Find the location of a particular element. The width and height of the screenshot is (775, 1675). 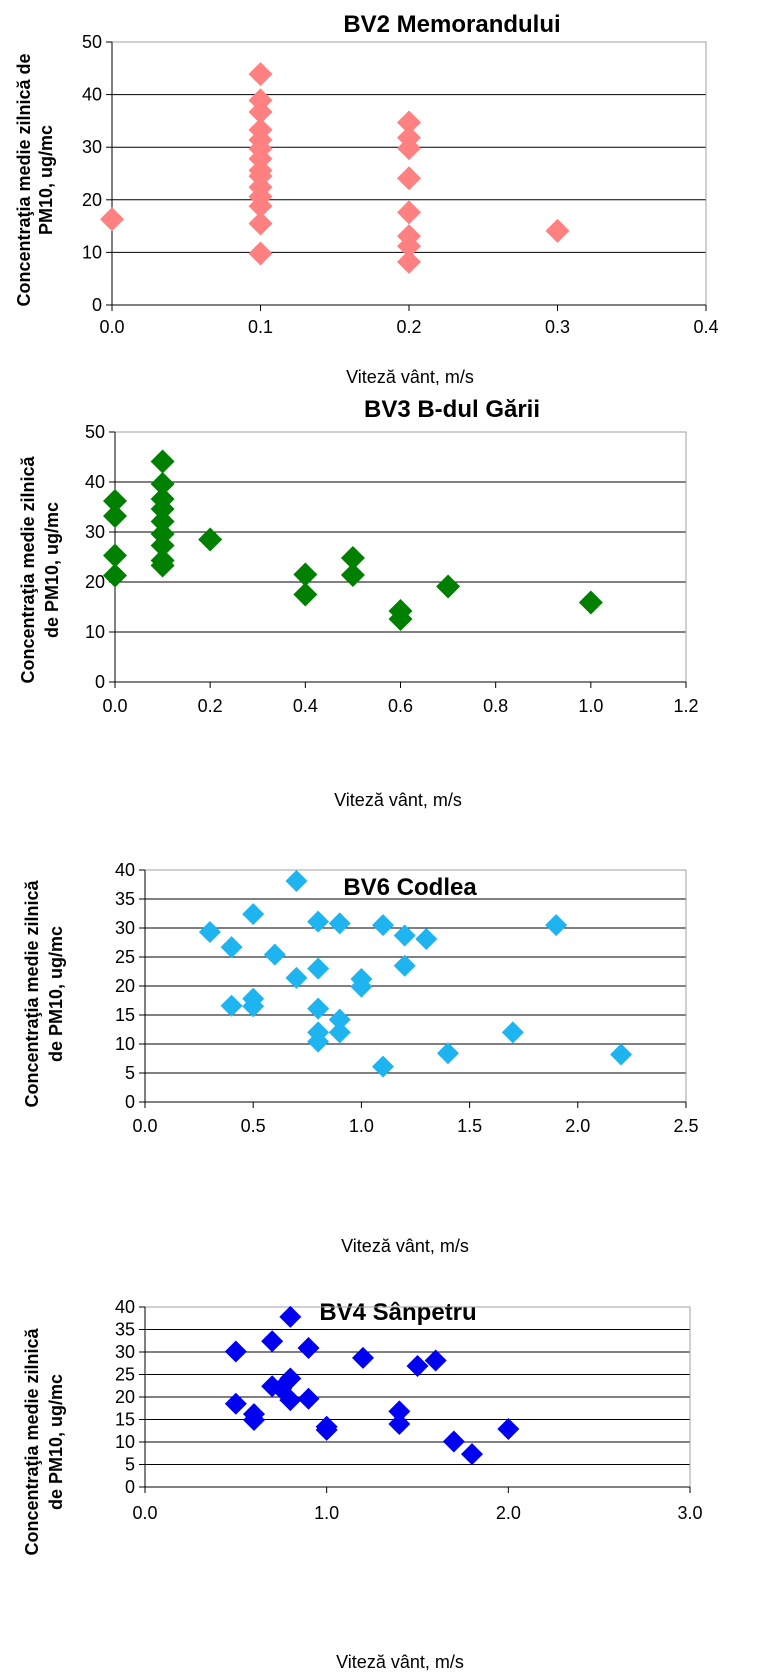

x-tick-label: 0.3 is located at coordinates (557, 327).